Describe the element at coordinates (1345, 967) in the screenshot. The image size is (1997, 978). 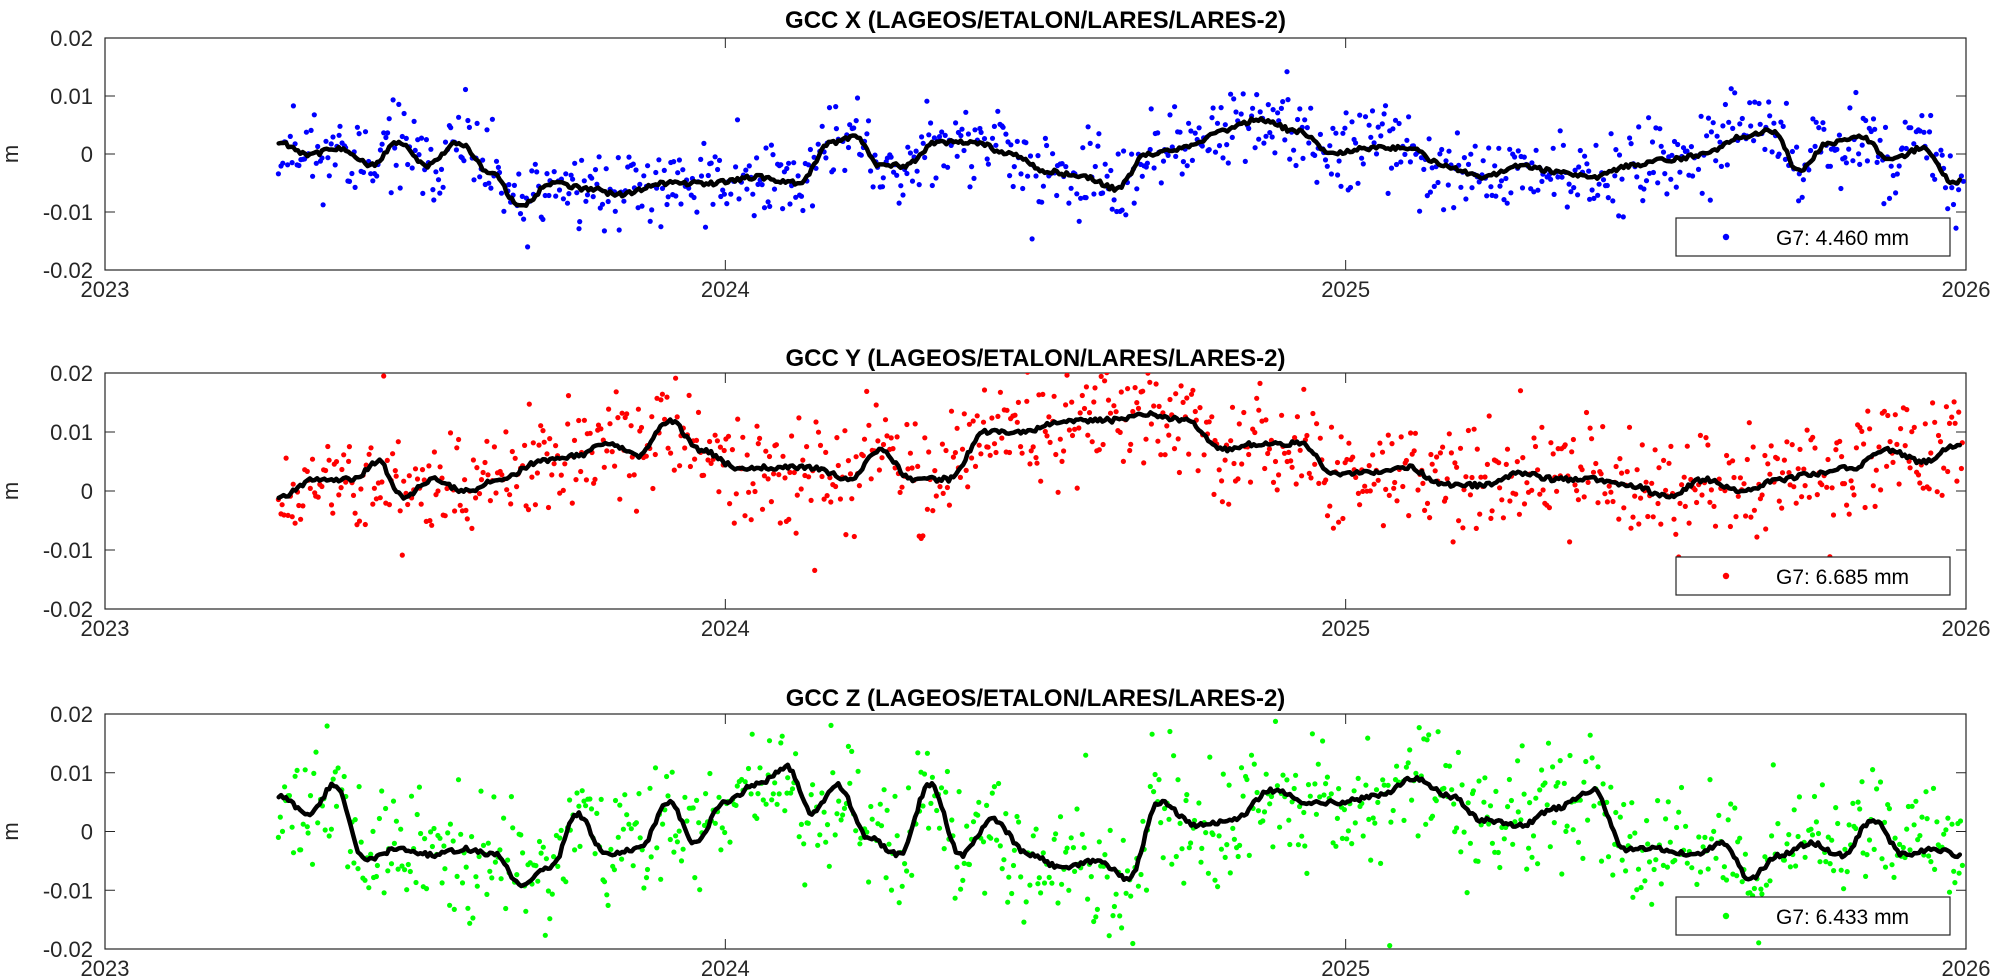
I see `x-tick-label: 2025` at that location.